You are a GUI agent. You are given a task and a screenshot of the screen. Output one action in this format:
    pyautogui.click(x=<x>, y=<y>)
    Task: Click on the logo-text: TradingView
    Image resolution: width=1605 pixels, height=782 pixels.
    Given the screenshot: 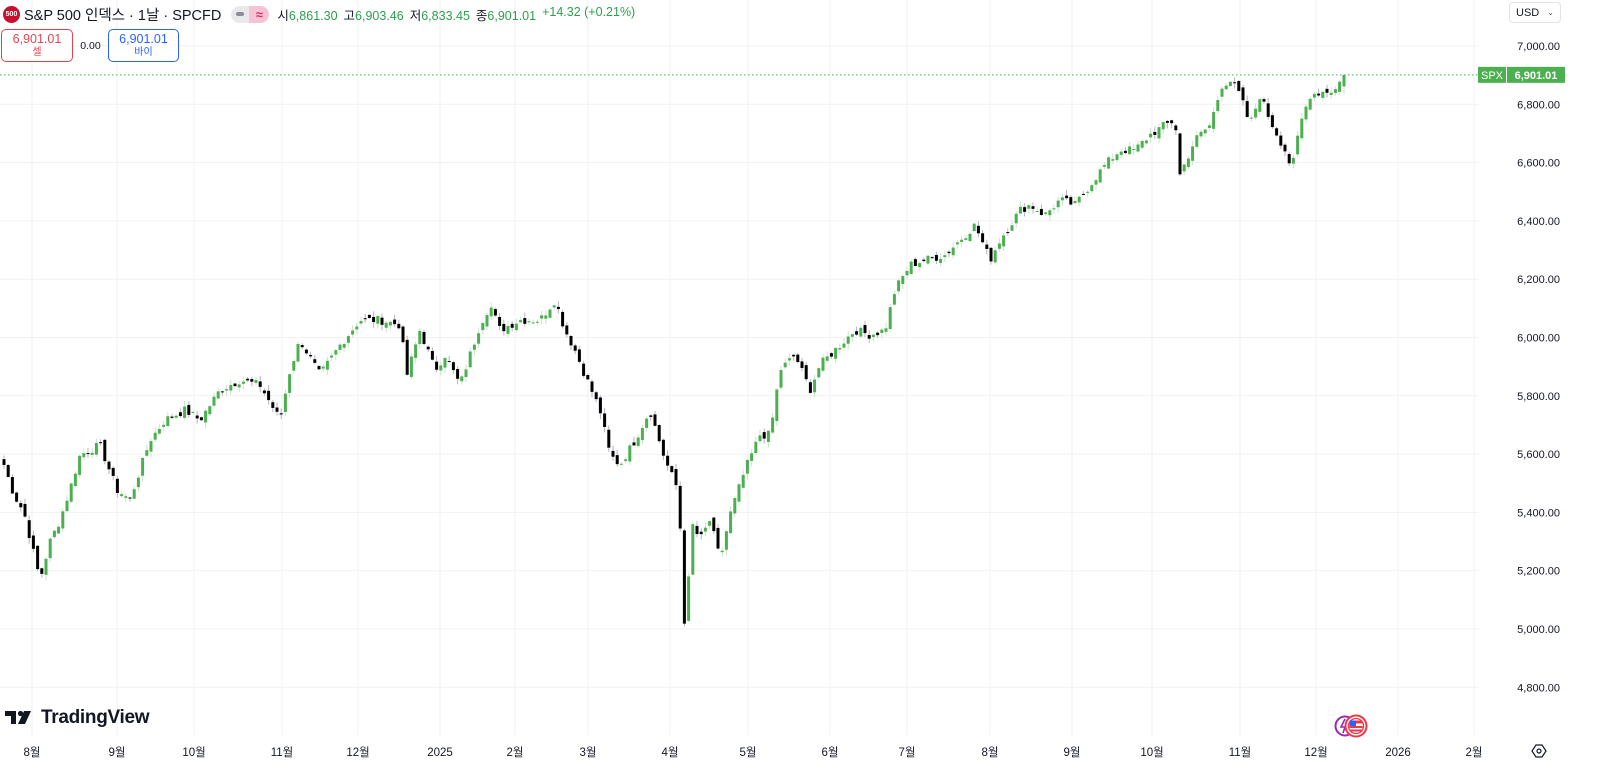 What is the action you would take?
    pyautogui.click(x=95, y=717)
    